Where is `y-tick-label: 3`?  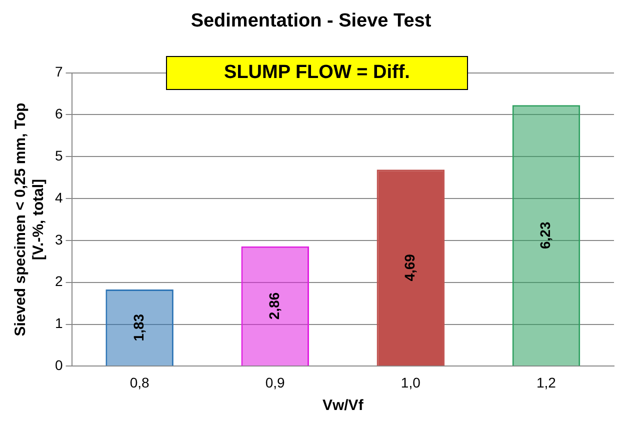 y-tick-label: 3 is located at coordinates (58, 239).